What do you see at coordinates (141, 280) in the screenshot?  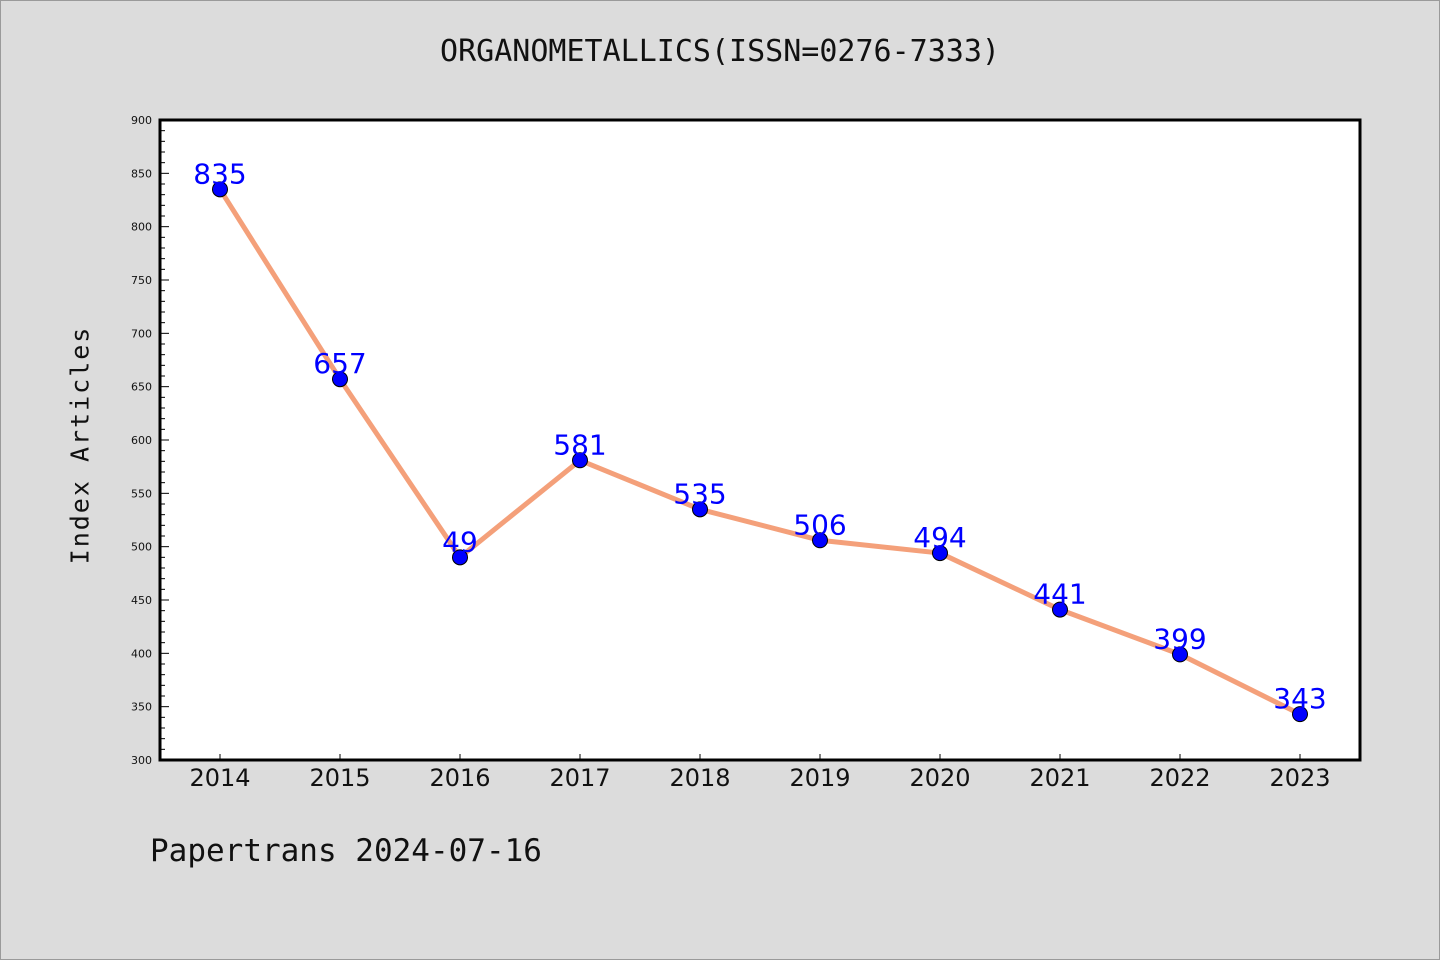 I see `y-tick-label: 750` at bounding box center [141, 280].